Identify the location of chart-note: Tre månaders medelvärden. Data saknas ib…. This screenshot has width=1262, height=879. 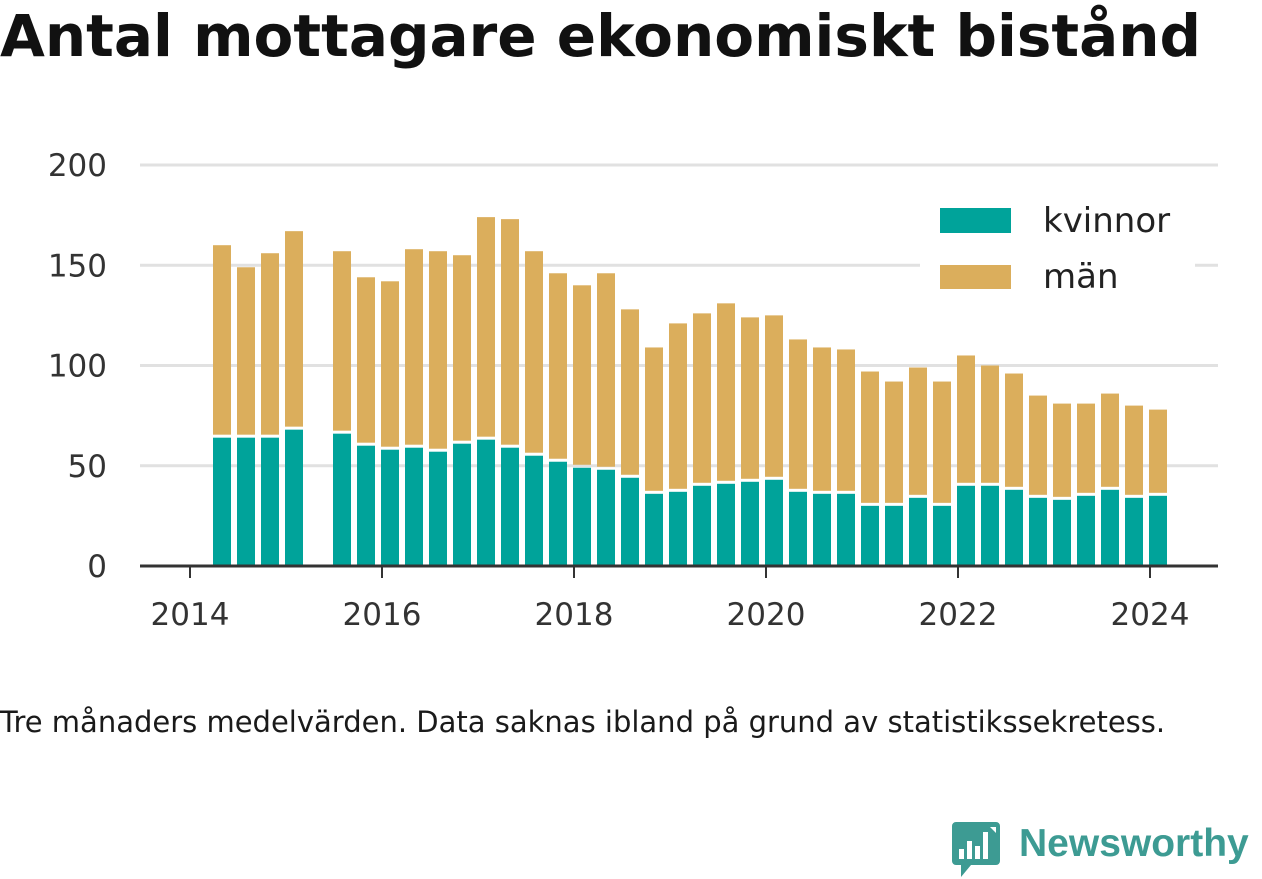
(583, 722).